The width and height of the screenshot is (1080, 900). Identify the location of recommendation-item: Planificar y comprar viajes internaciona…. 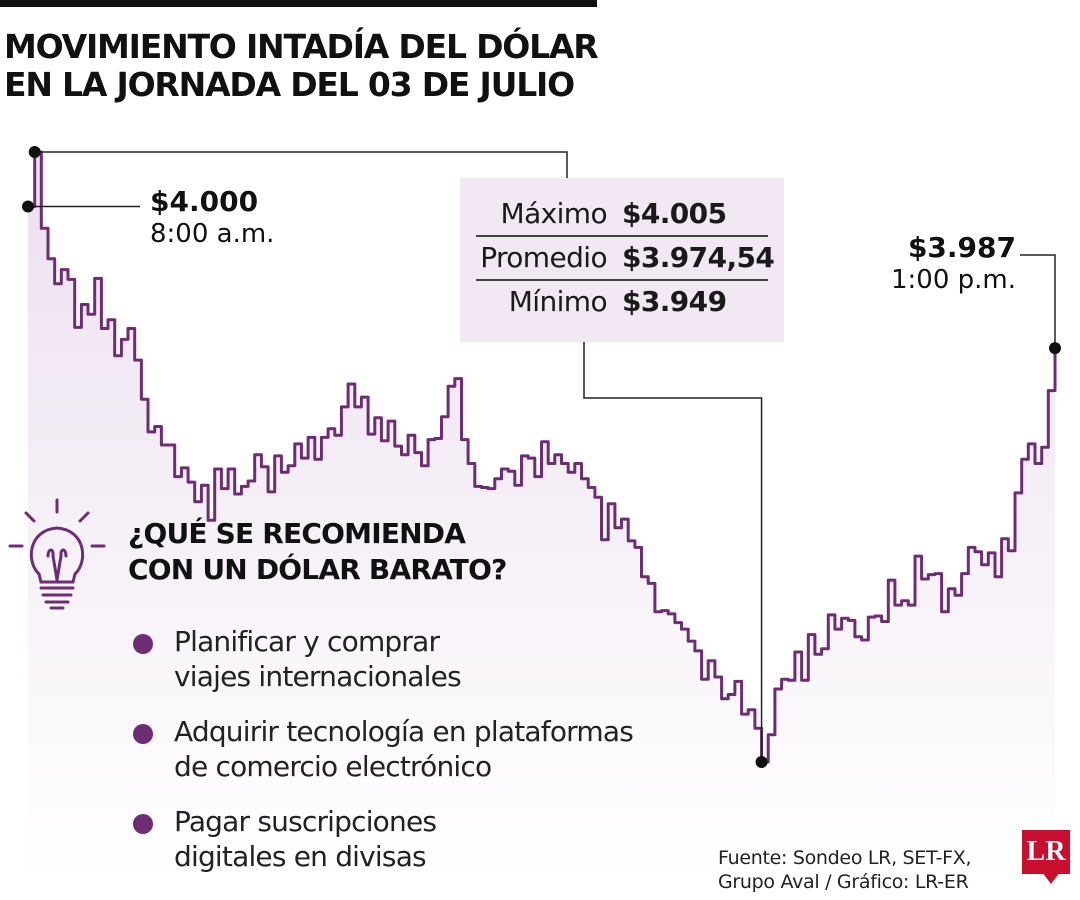
(381, 659).